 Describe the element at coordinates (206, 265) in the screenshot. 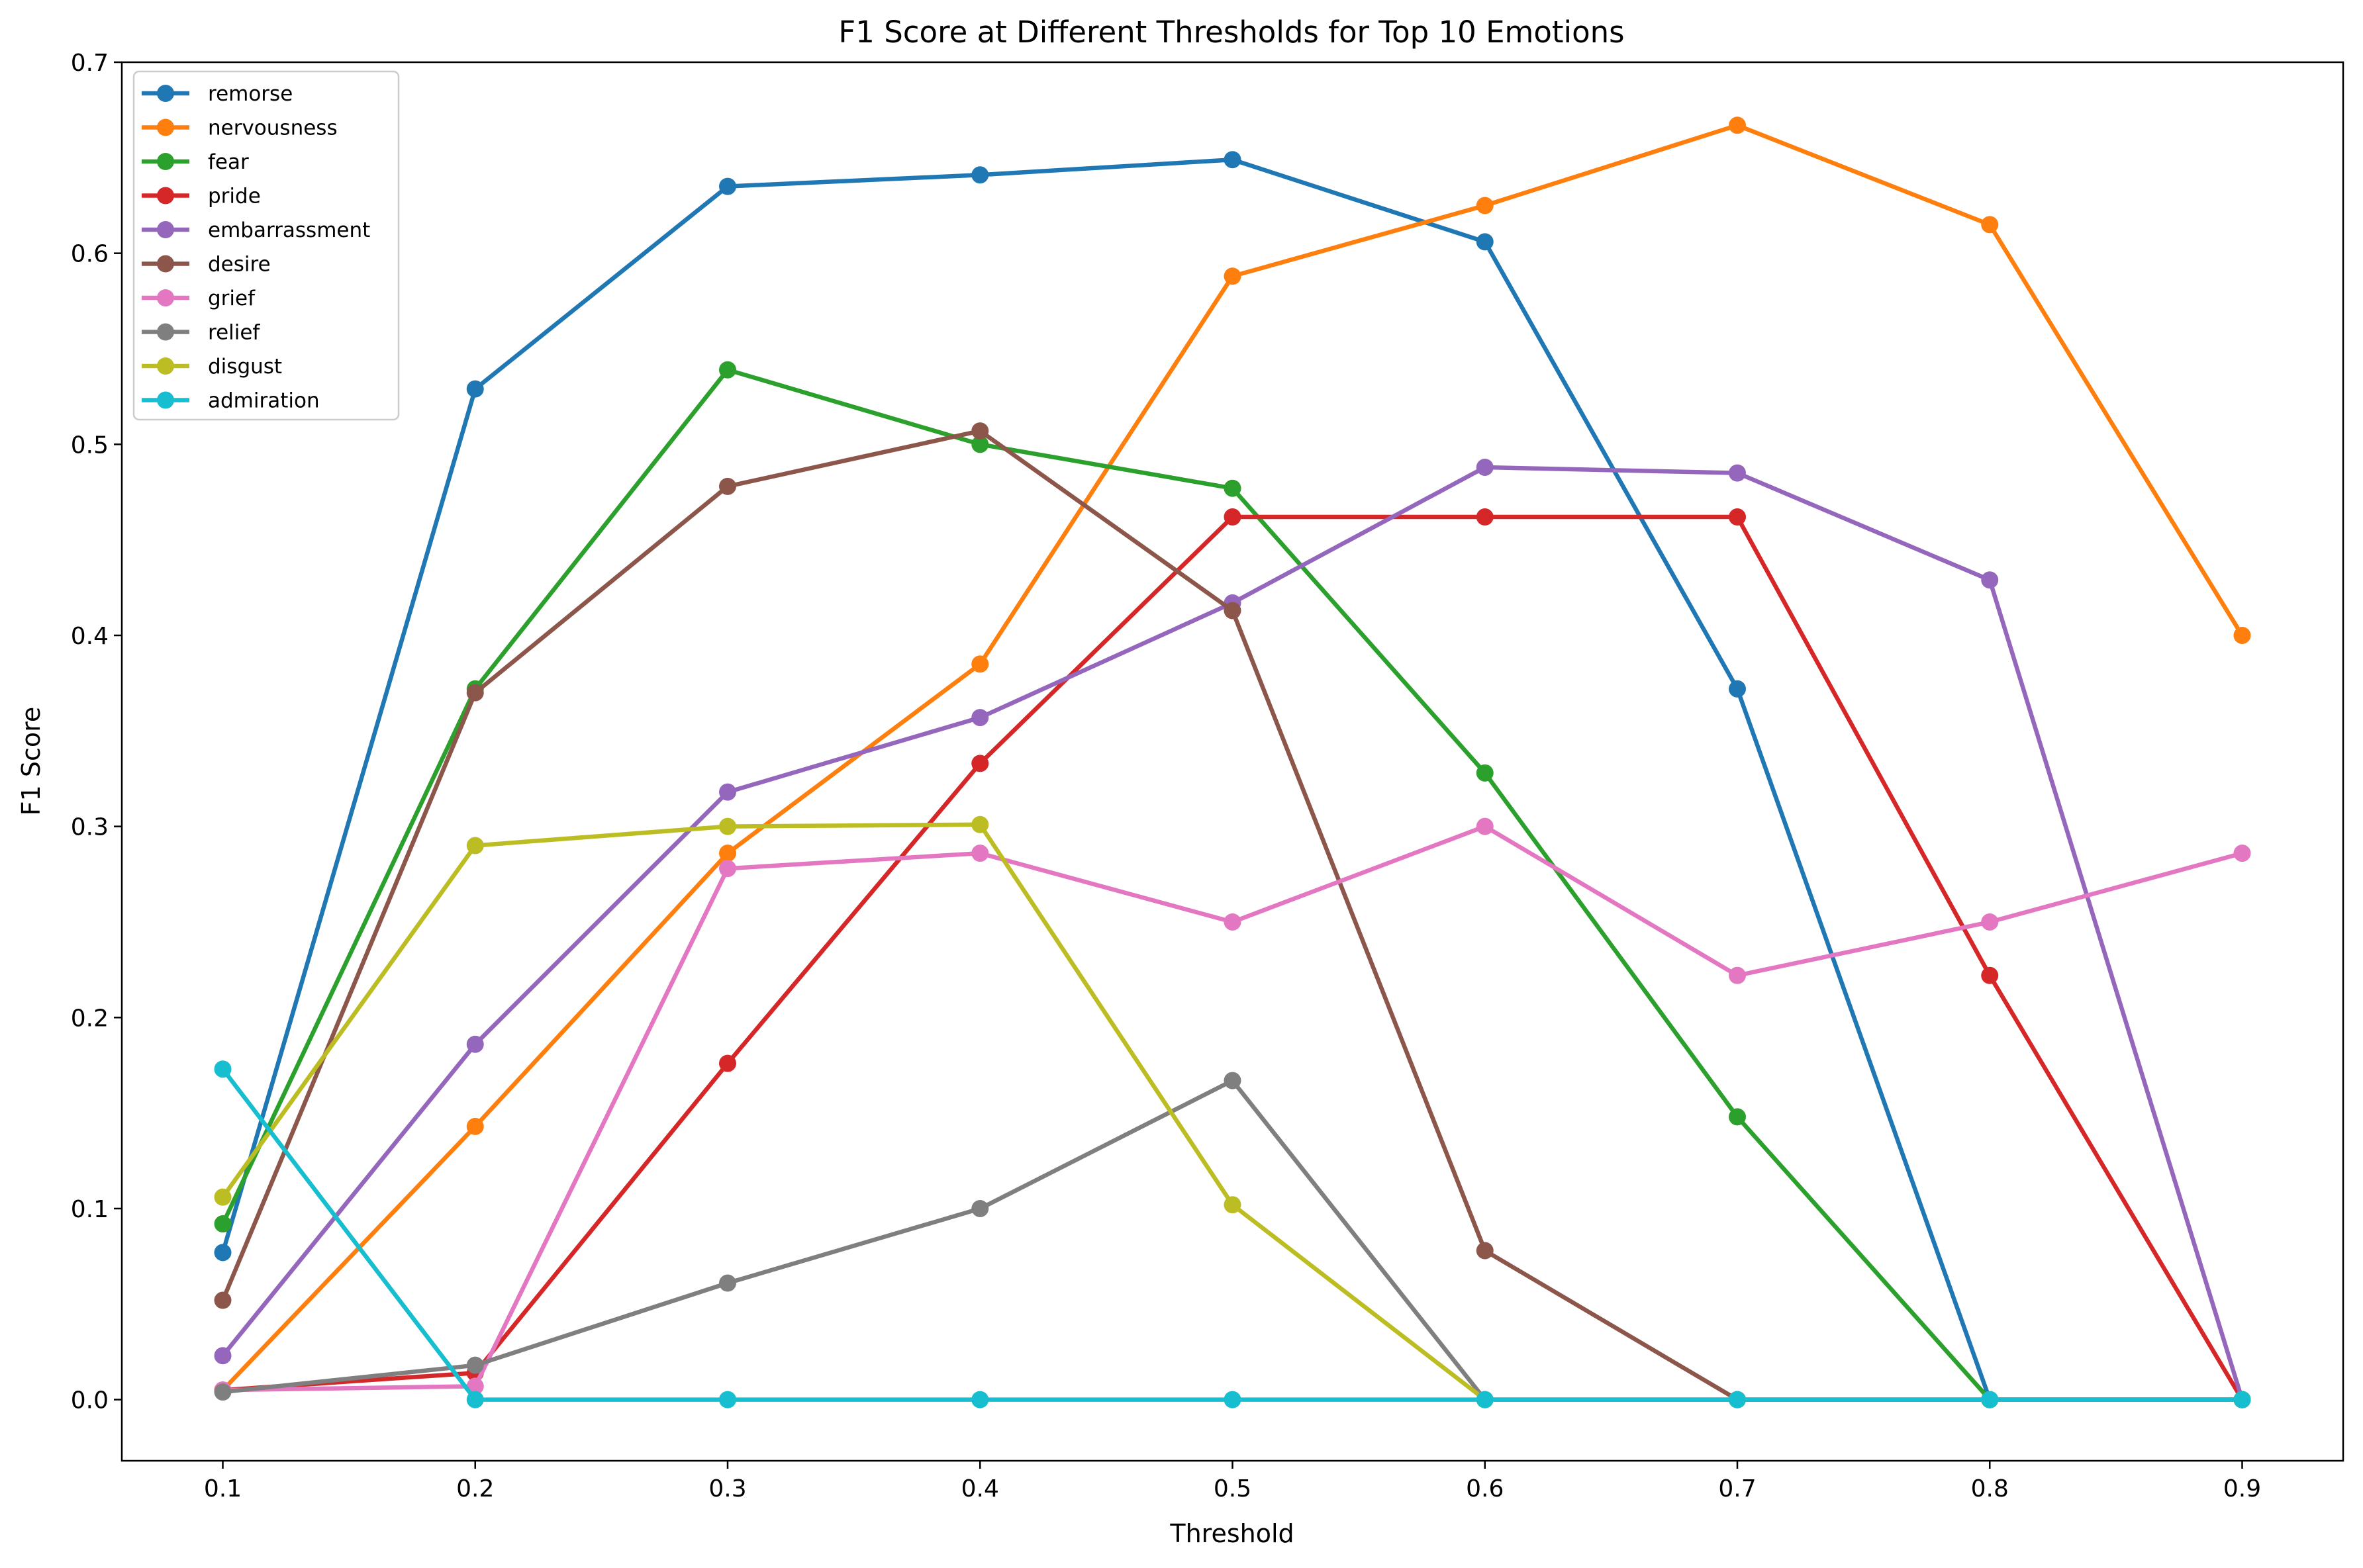

I see `legend-entry-desire: desire` at that location.